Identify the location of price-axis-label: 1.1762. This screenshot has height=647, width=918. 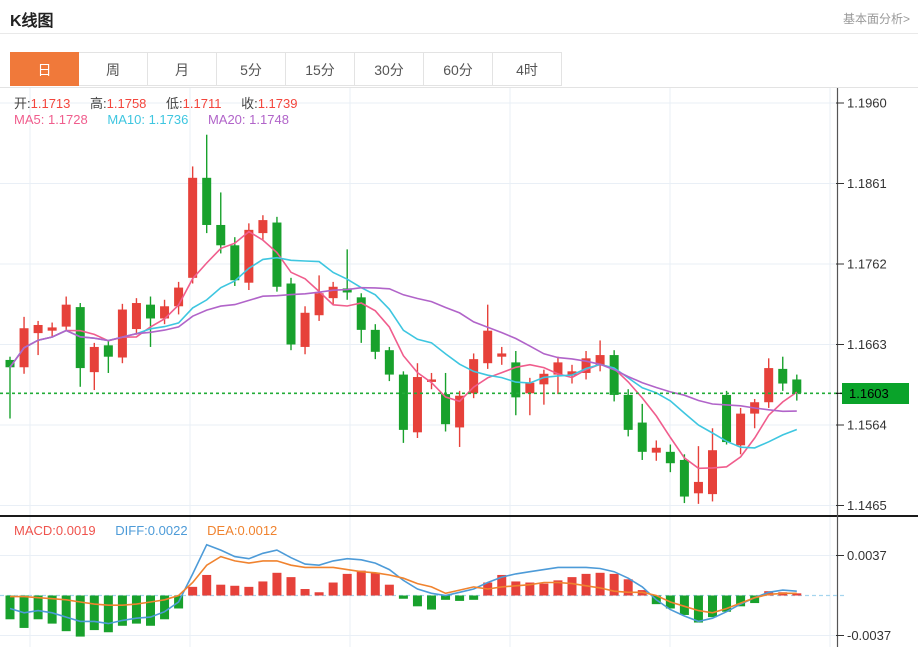
(867, 264).